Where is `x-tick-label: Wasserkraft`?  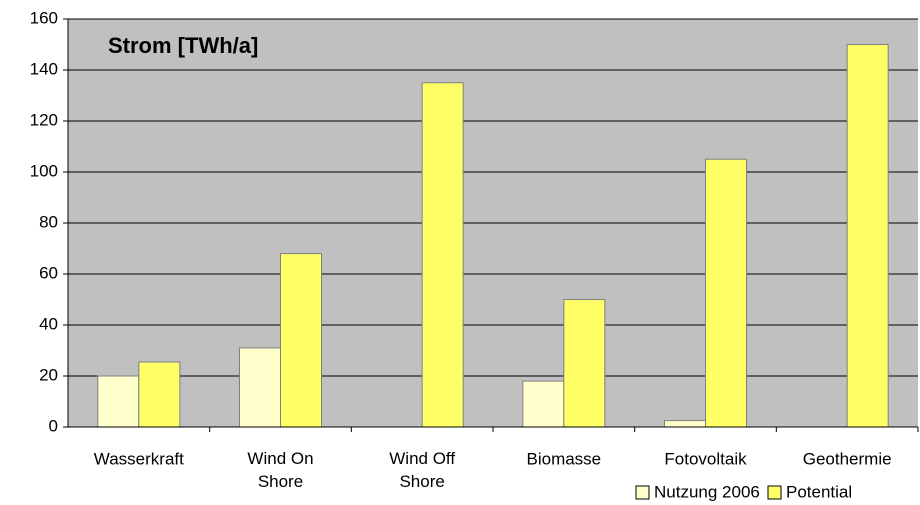
x-tick-label: Wasserkraft is located at coordinates (139, 458).